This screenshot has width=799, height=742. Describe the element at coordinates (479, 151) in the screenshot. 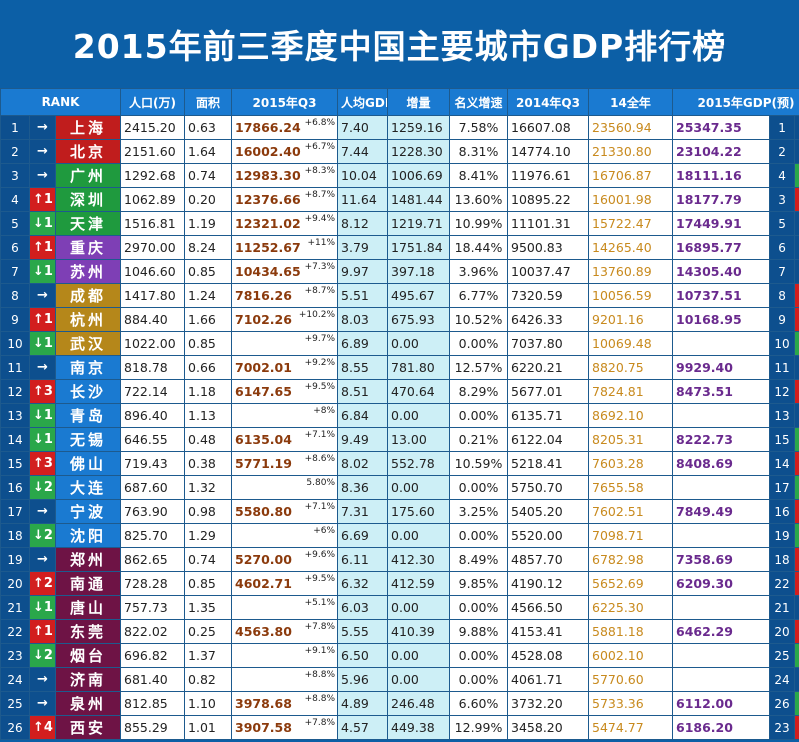

I see `nominal-growth-cell: 8.31%` at that location.